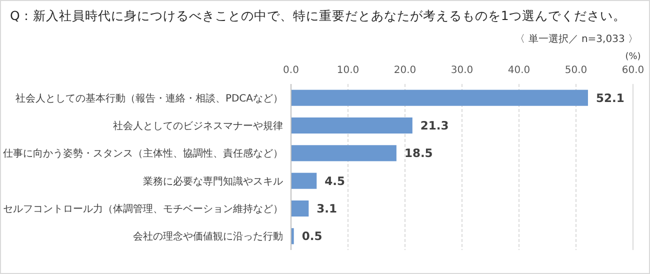 This screenshot has height=274, width=650. I want to click on x-tick-label: 0.0, so click(291, 70).